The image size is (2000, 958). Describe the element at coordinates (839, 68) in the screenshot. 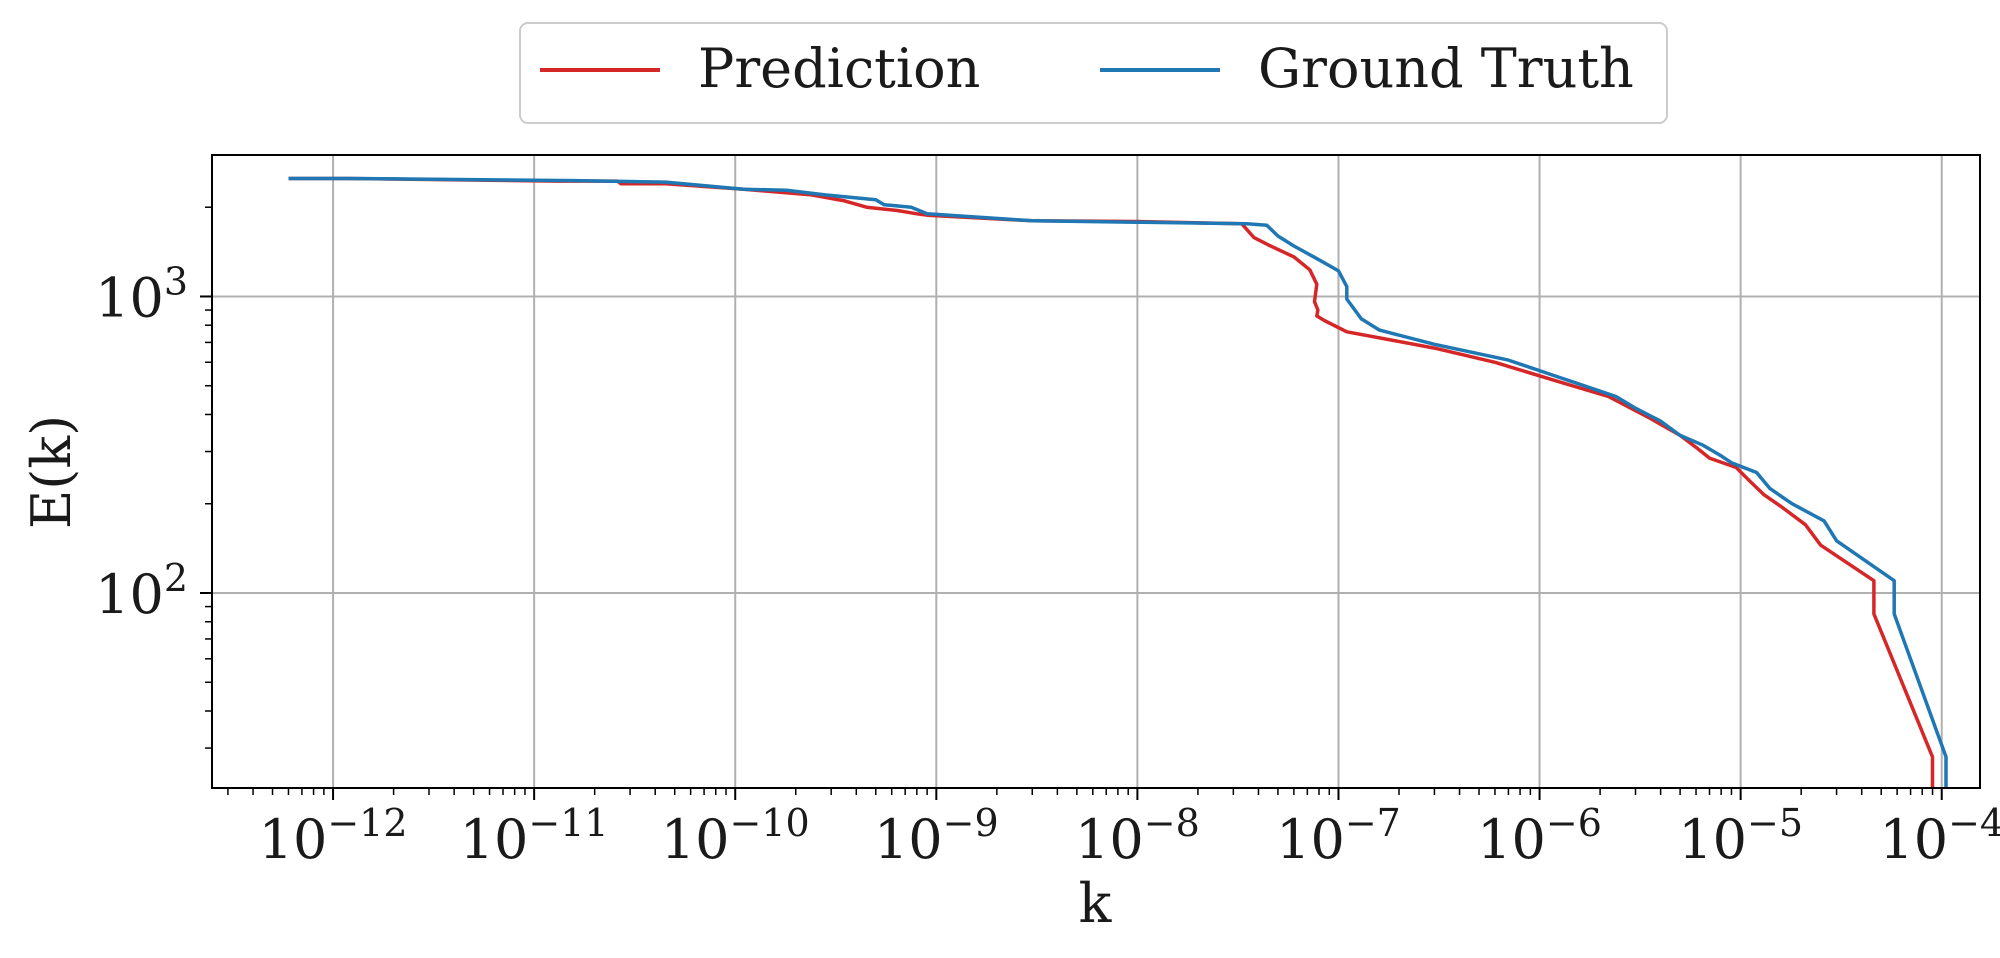

I see `legend-label-prediction: Prediction` at that location.